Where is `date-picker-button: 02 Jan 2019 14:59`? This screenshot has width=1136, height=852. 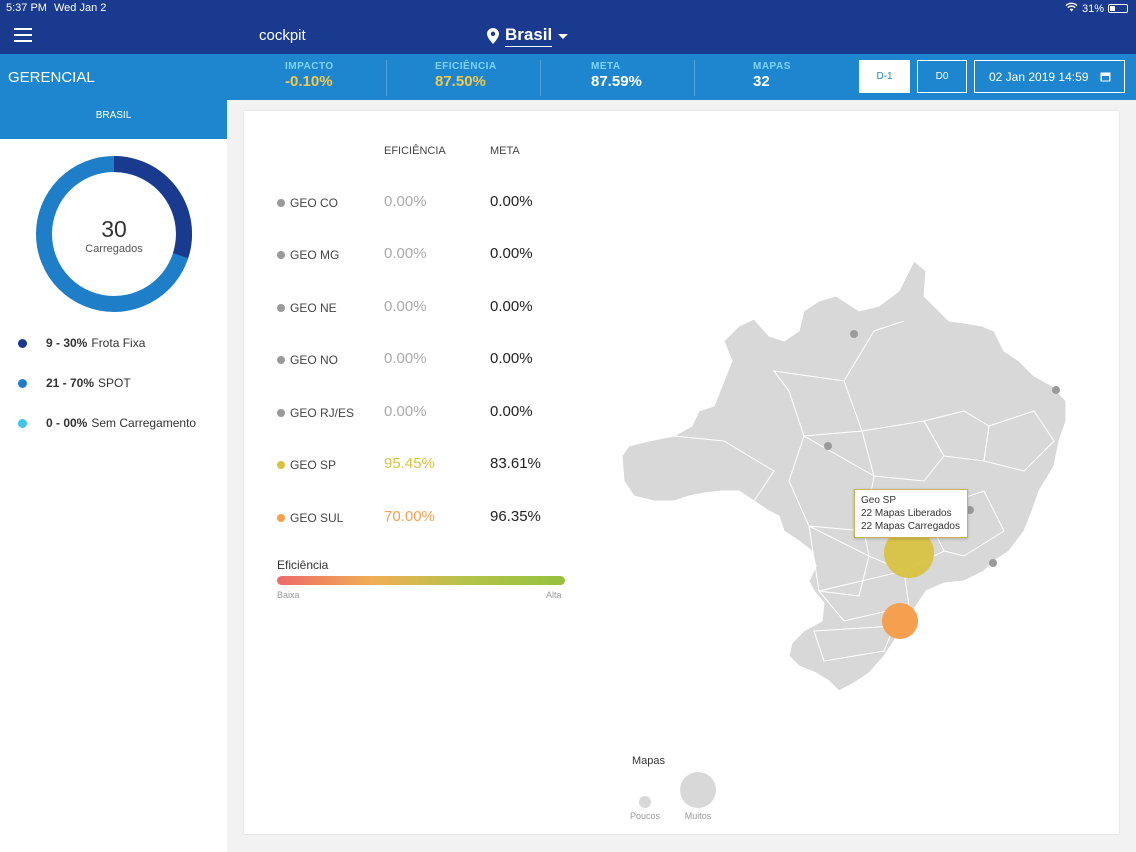 date-picker-button: 02 Jan 2019 14:59 is located at coordinates (1049, 76).